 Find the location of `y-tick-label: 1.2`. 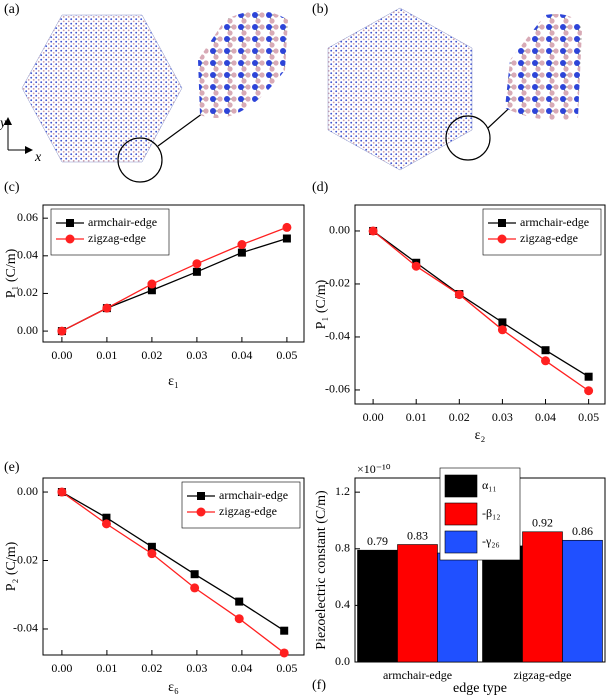

y-tick-label: 1.2 is located at coordinates (342, 491).